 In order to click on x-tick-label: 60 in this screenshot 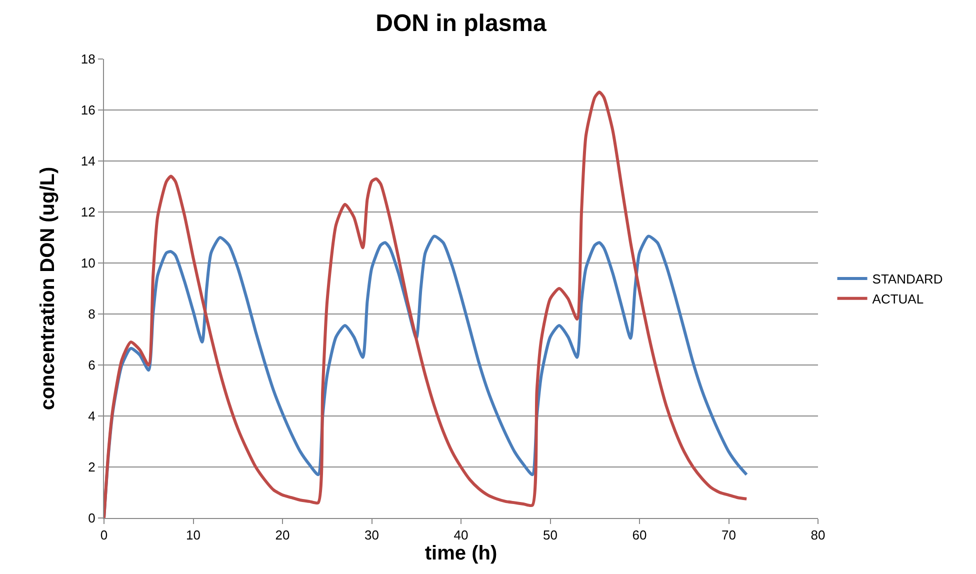, I will do `click(639, 535)`.